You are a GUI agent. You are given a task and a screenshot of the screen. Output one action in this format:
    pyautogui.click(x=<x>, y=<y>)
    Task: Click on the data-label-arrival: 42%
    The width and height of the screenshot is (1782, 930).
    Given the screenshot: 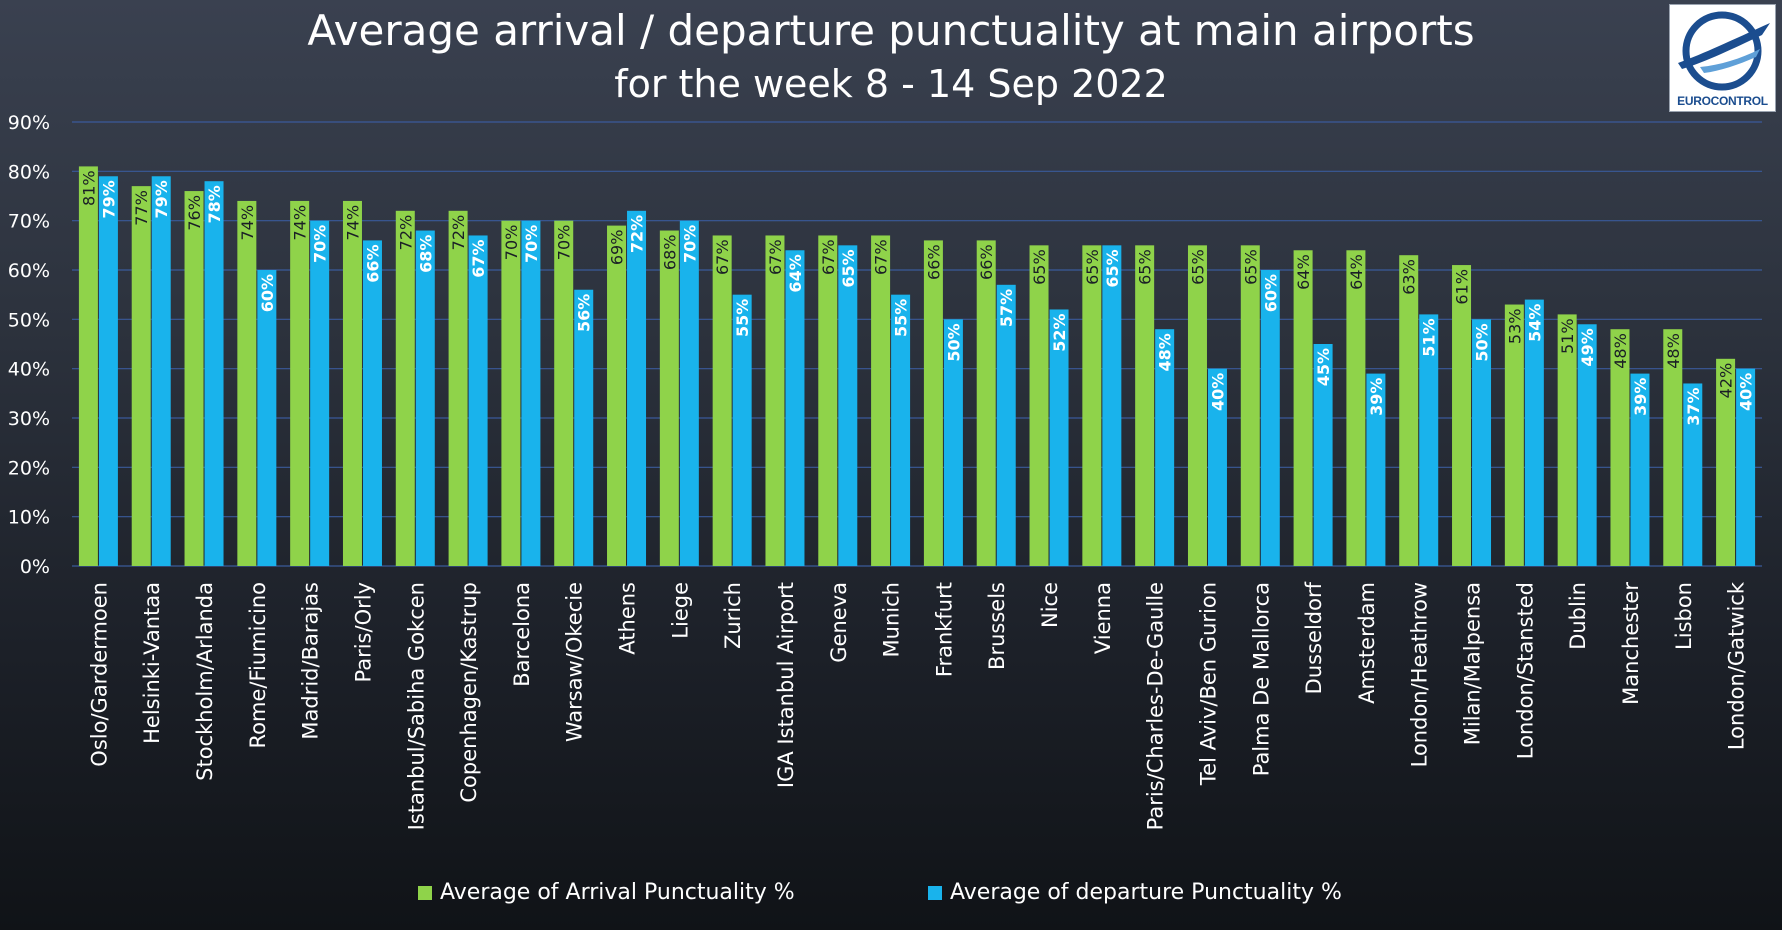 What is the action you would take?
    pyautogui.click(x=1726, y=381)
    